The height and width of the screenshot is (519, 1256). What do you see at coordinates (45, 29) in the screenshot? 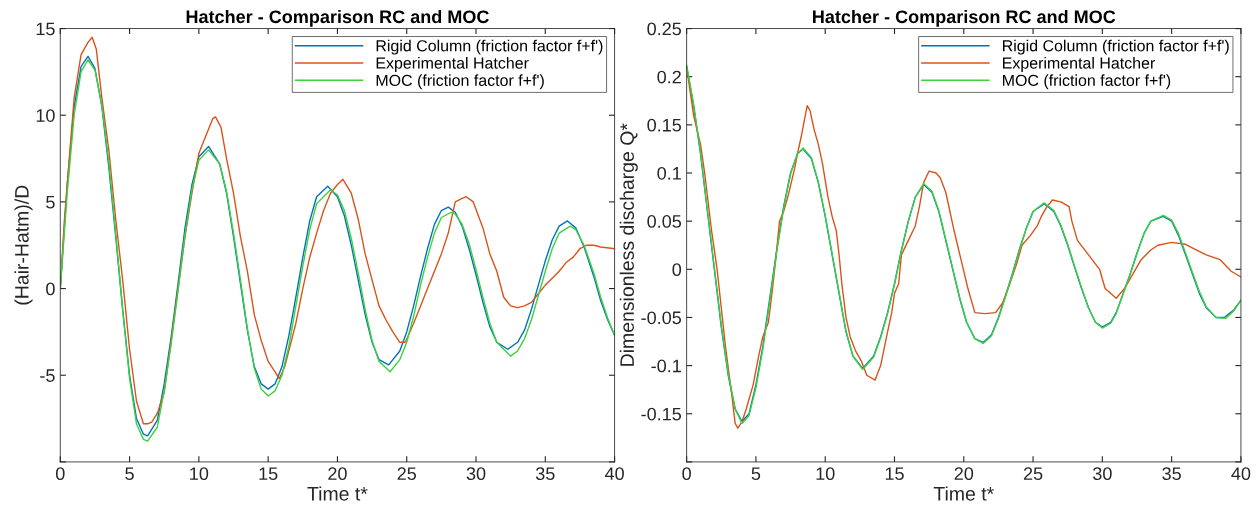
I see `y-tick-label: 15` at bounding box center [45, 29].